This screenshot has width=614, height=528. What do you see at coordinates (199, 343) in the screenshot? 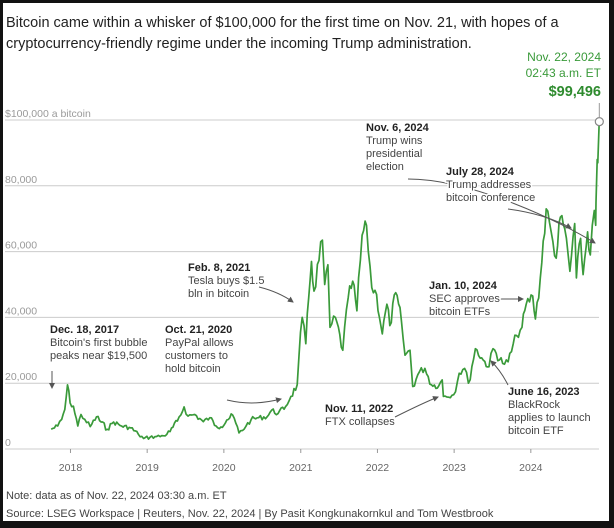
I see `annotation-text: PayPal allows` at bounding box center [199, 343].